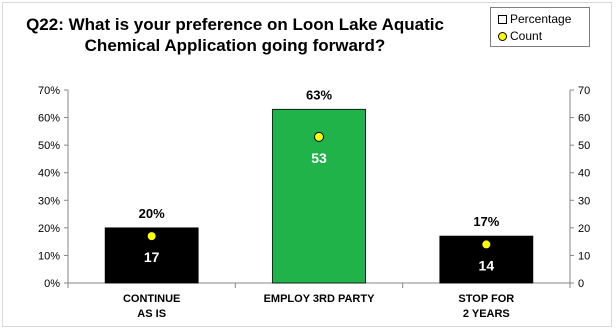  What do you see at coordinates (486, 314) in the screenshot?
I see `x-category-label-line: 2 YEARS` at bounding box center [486, 314].